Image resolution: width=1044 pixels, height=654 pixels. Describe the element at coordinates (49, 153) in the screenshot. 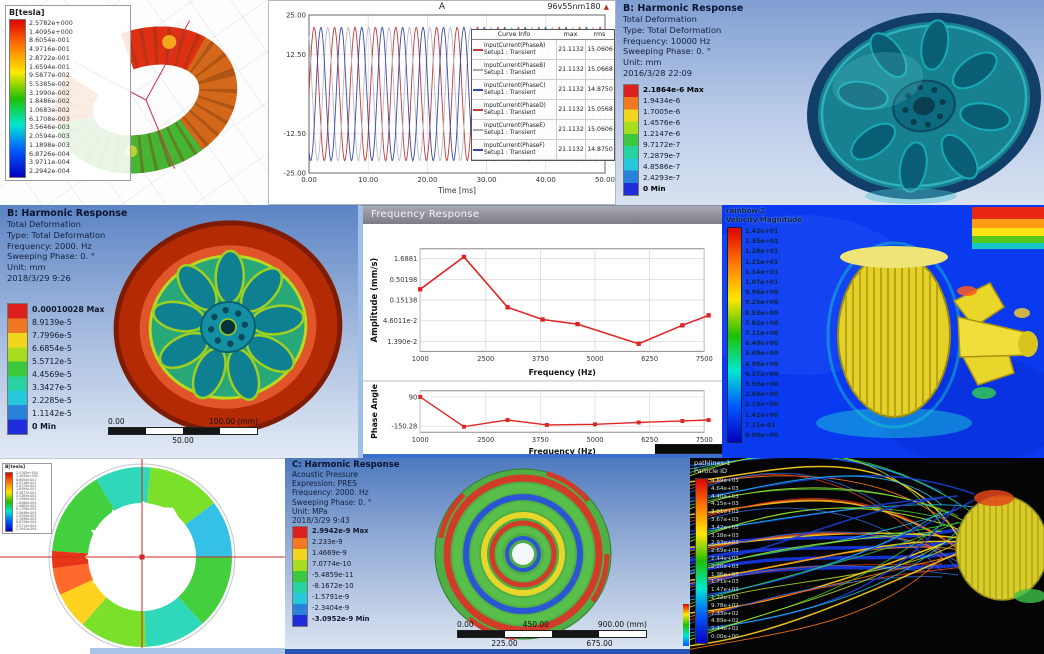

I see `colorbar-value: 6.8726e-004` at that location.